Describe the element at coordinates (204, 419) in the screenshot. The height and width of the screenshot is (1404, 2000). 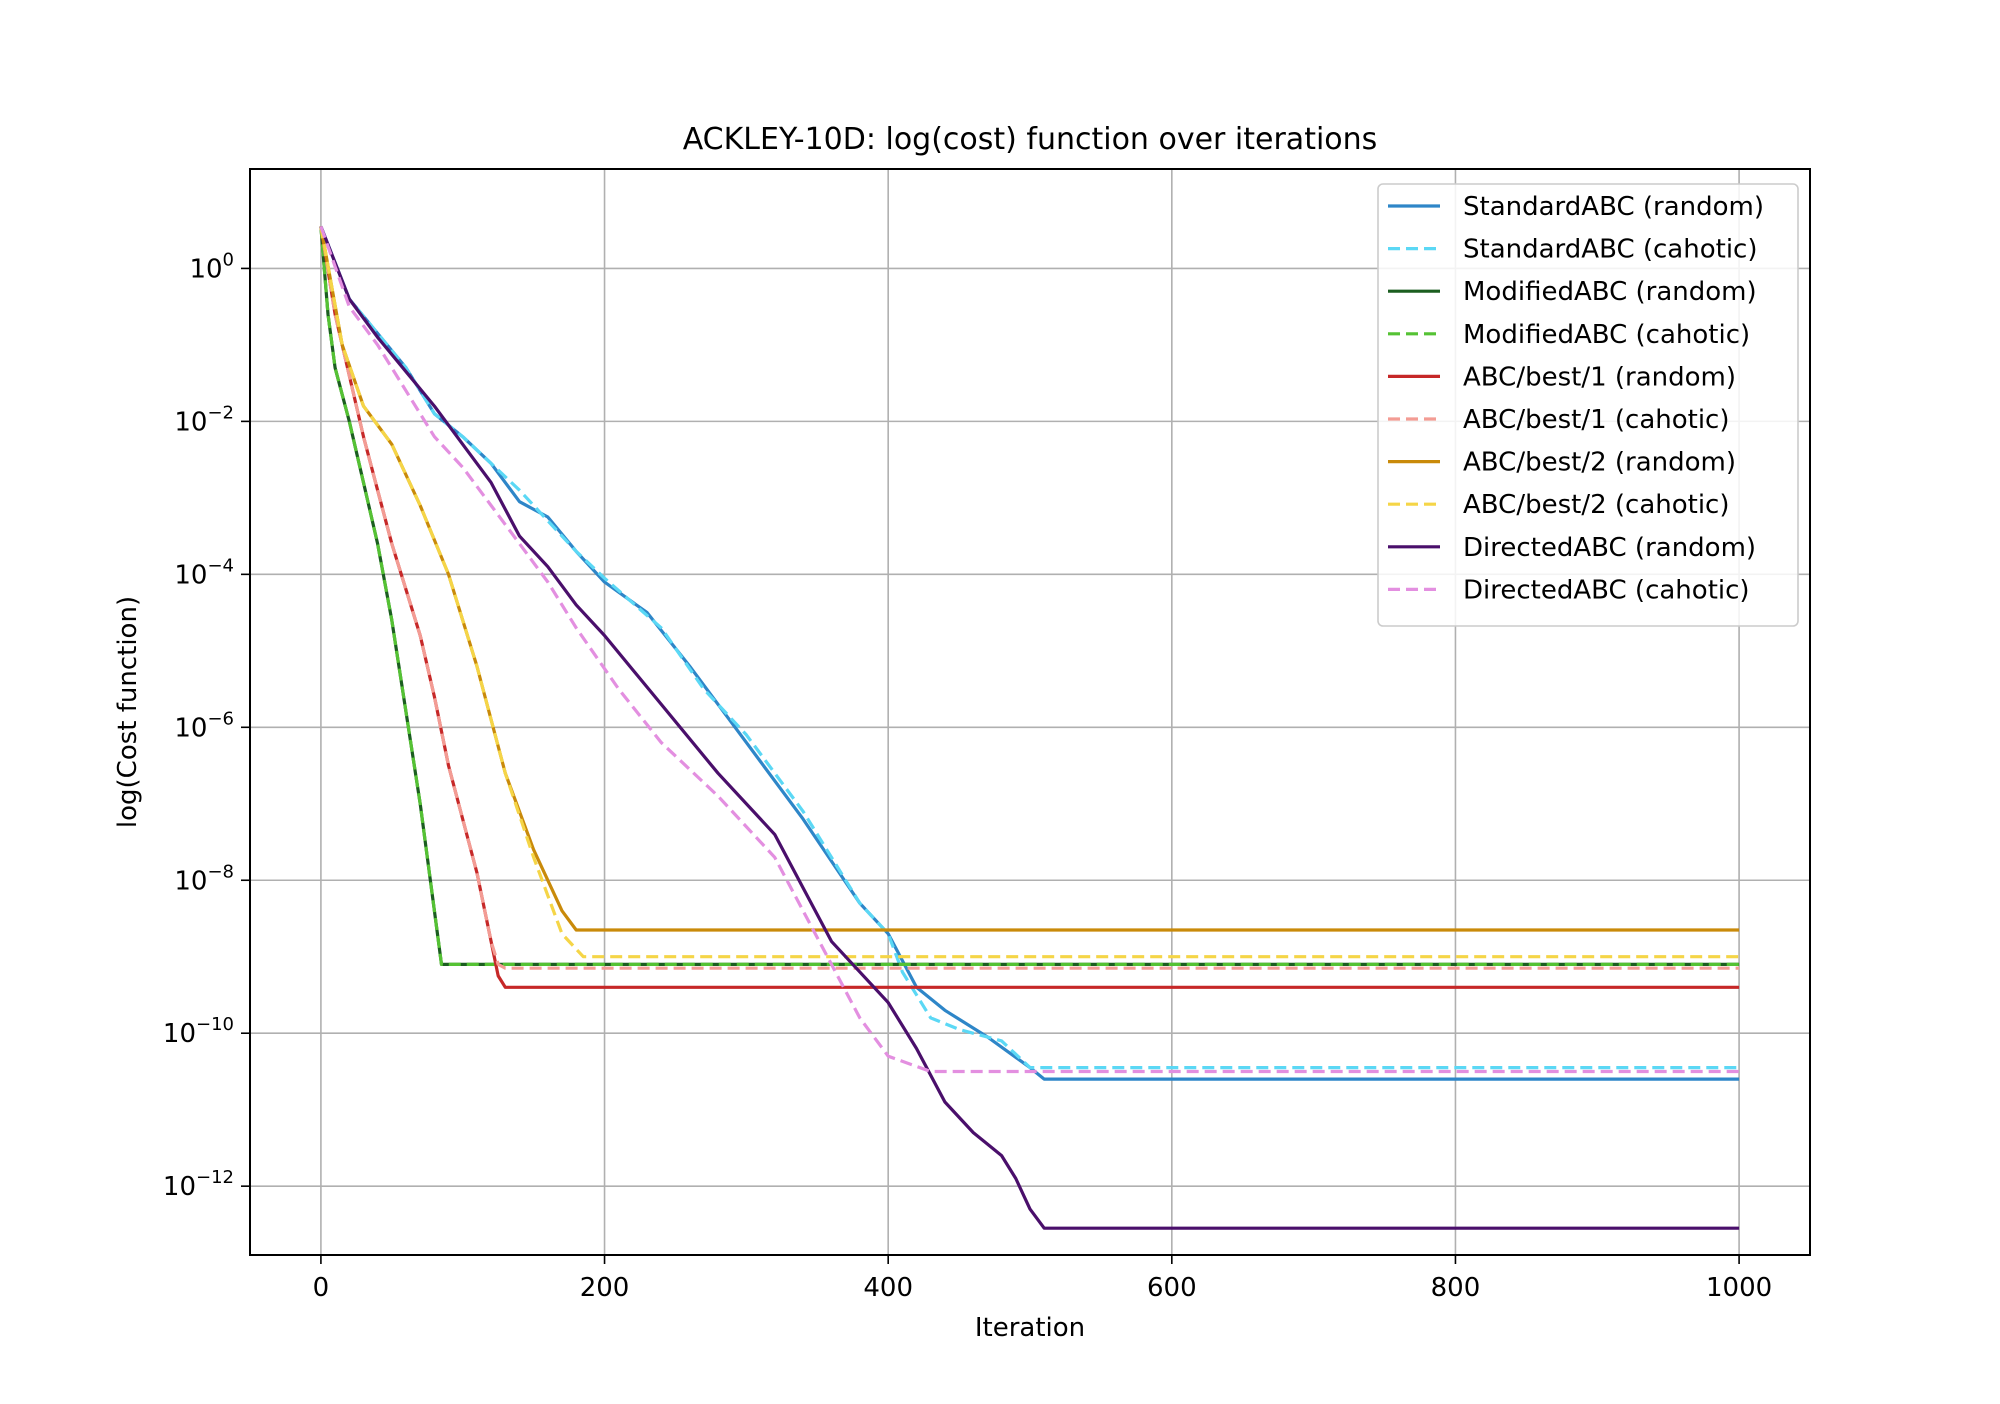
I see `y-tick-label: 10⁻²` at that location.